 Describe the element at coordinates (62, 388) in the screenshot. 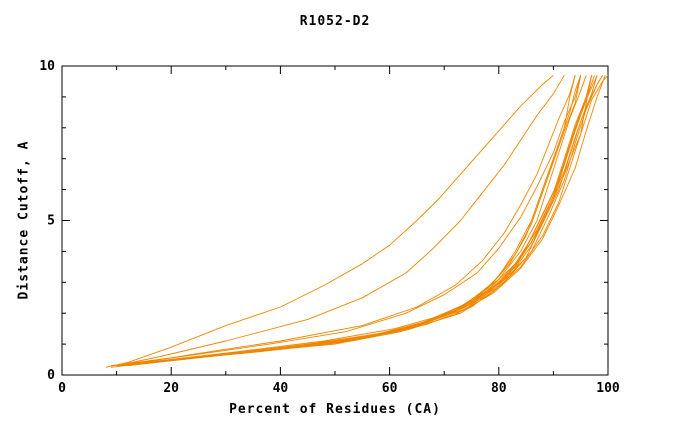

I see `x-tick-label: 0` at that location.